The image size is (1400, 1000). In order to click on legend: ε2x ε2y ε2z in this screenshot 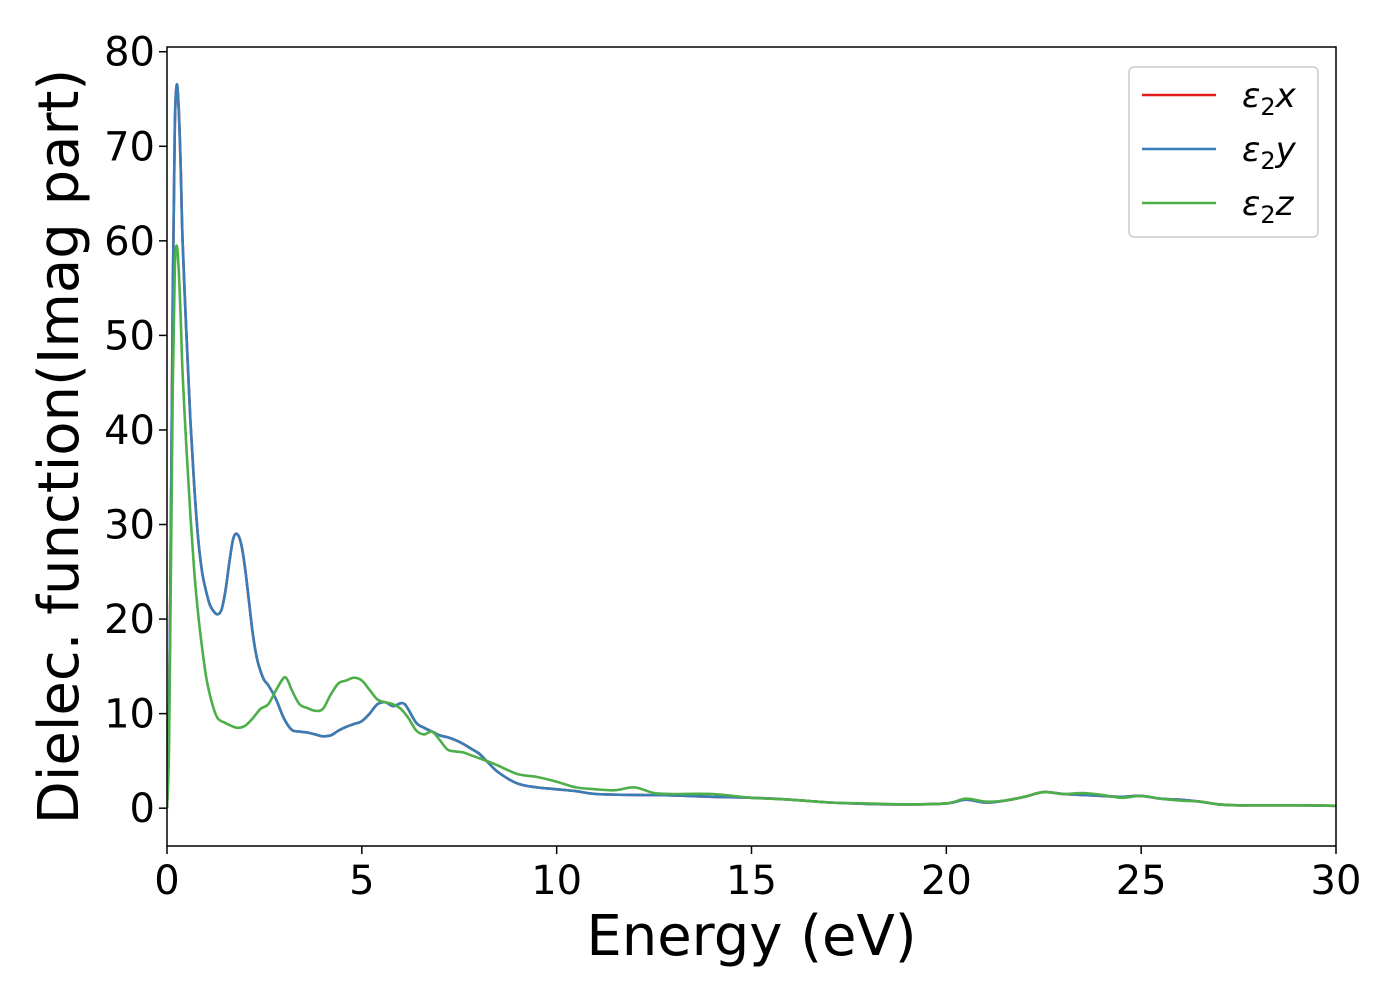, I will do `click(1223, 152)`.